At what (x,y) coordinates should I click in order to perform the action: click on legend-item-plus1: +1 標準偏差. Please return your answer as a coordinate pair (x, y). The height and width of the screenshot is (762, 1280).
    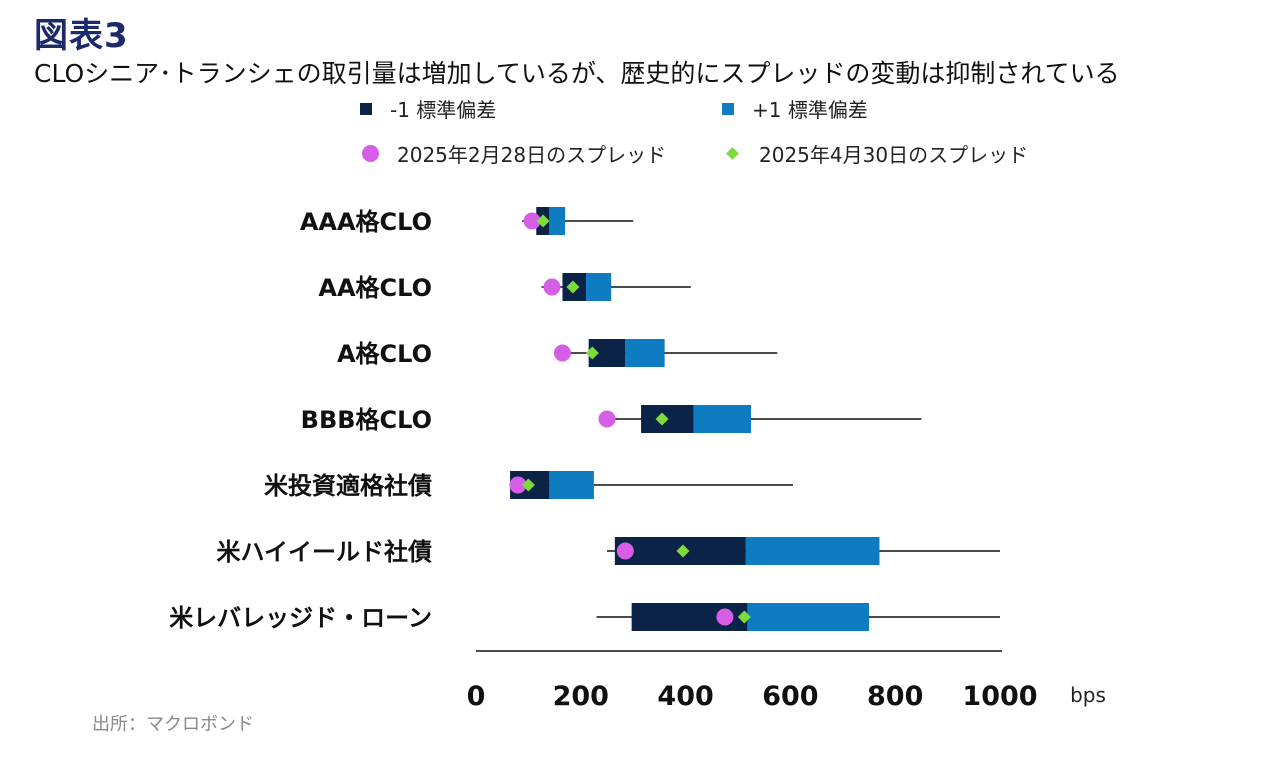
    Looking at the image, I should click on (795, 108).